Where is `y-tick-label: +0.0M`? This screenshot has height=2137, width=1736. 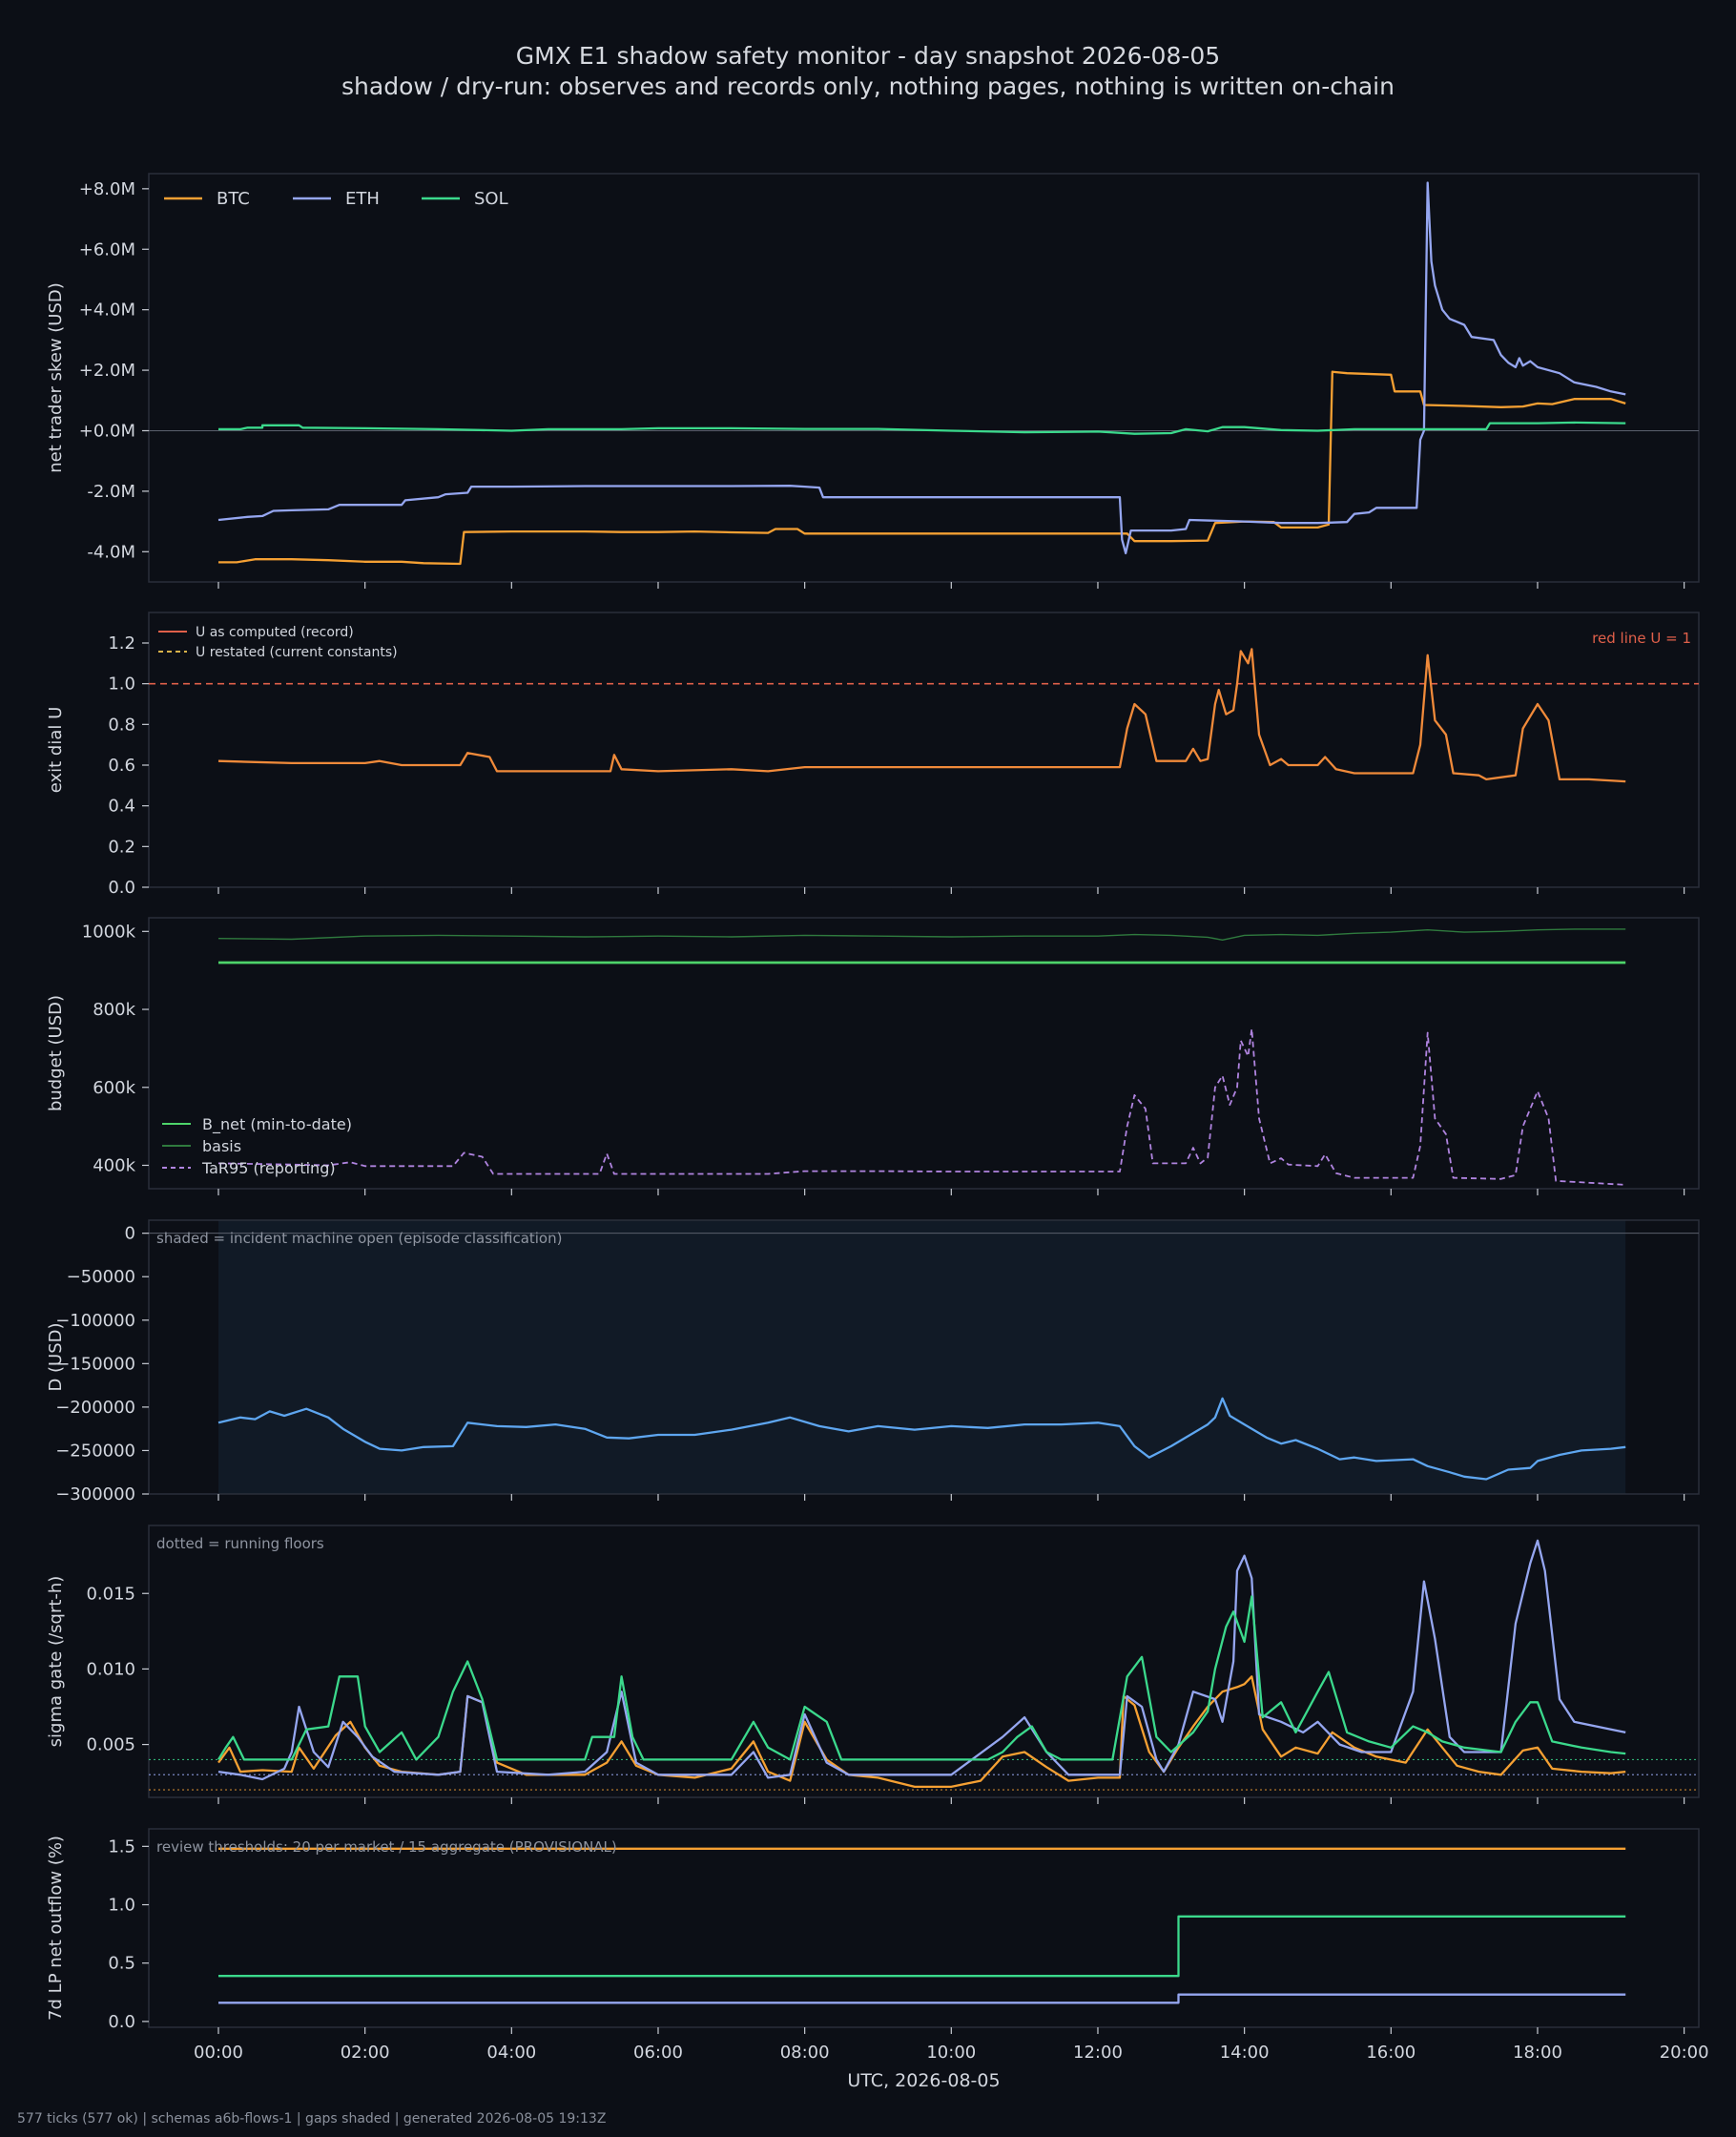
y-tick-label: +0.0M is located at coordinates (107, 431).